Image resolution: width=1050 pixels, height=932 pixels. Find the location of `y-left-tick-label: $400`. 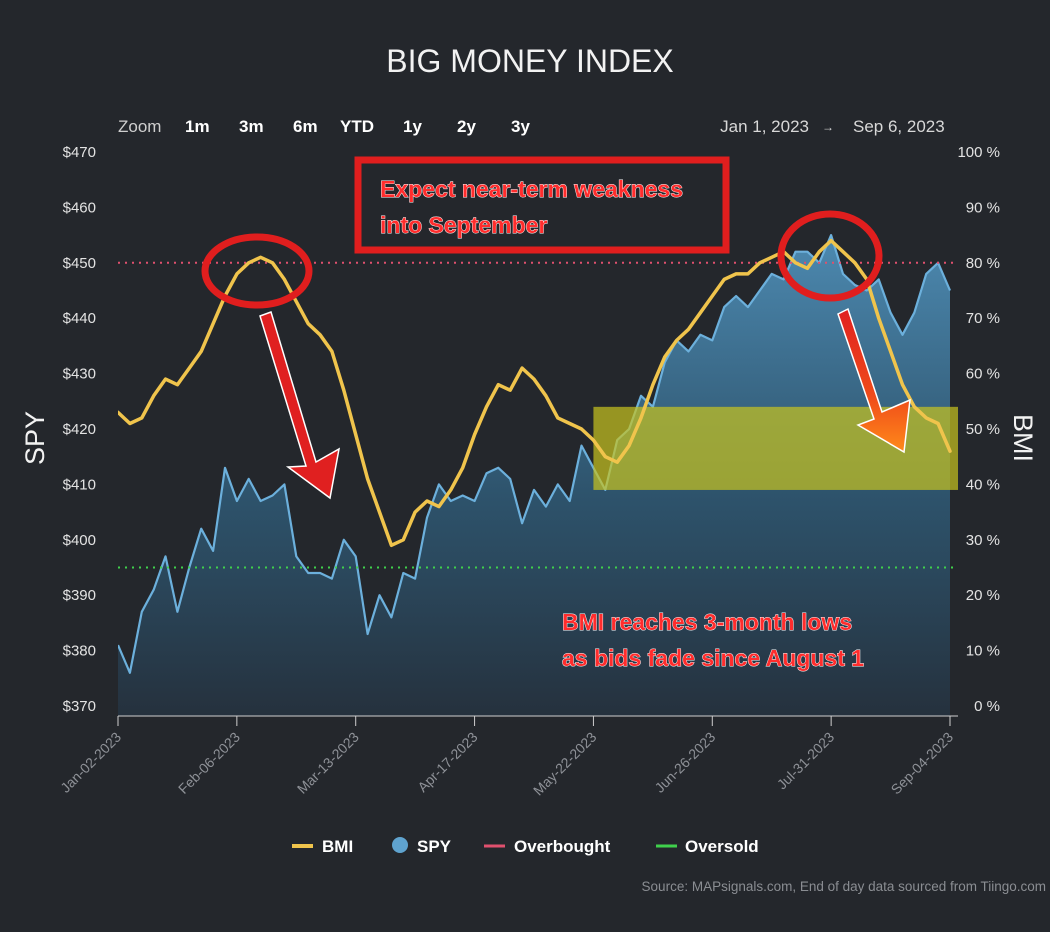

y-left-tick-label: $400 is located at coordinates (79, 540).